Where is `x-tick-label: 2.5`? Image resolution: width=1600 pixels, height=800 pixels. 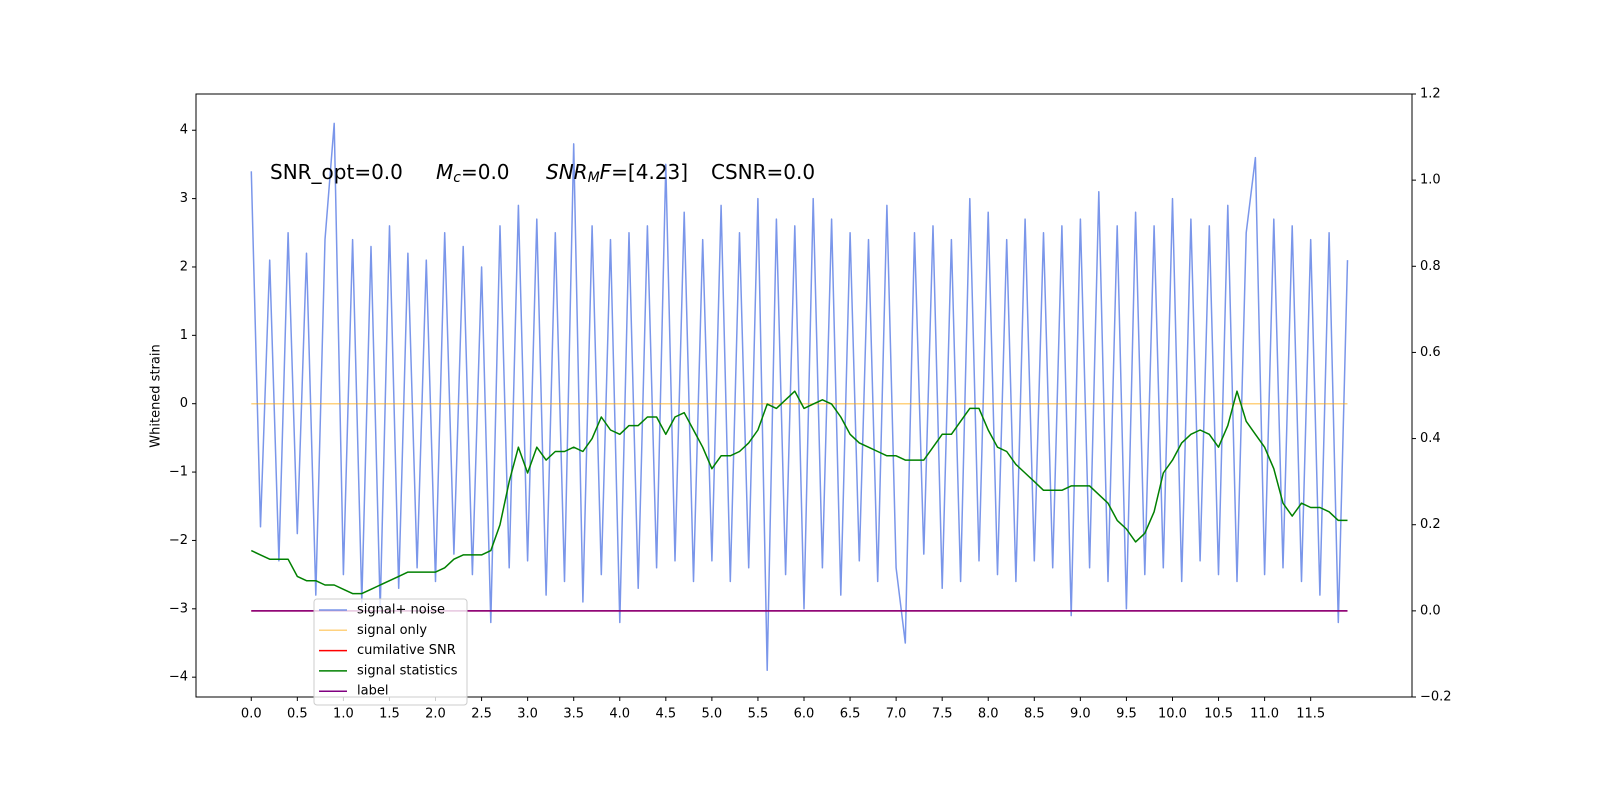
x-tick-label: 2.5 is located at coordinates (481, 714).